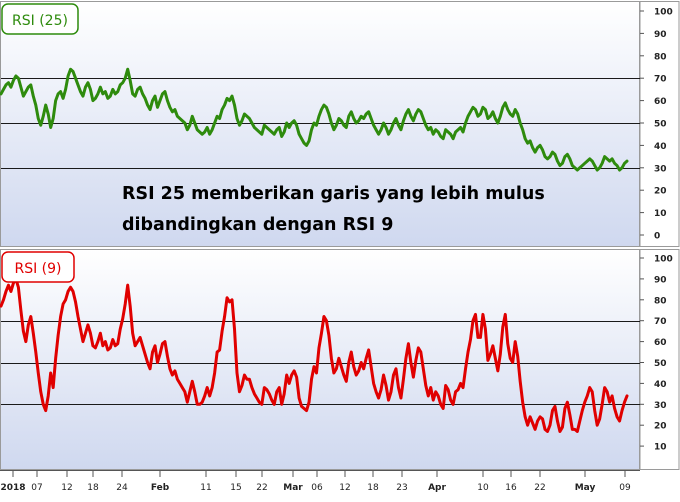  I want to click on rsi9-title: RSI (9), so click(37, 269).